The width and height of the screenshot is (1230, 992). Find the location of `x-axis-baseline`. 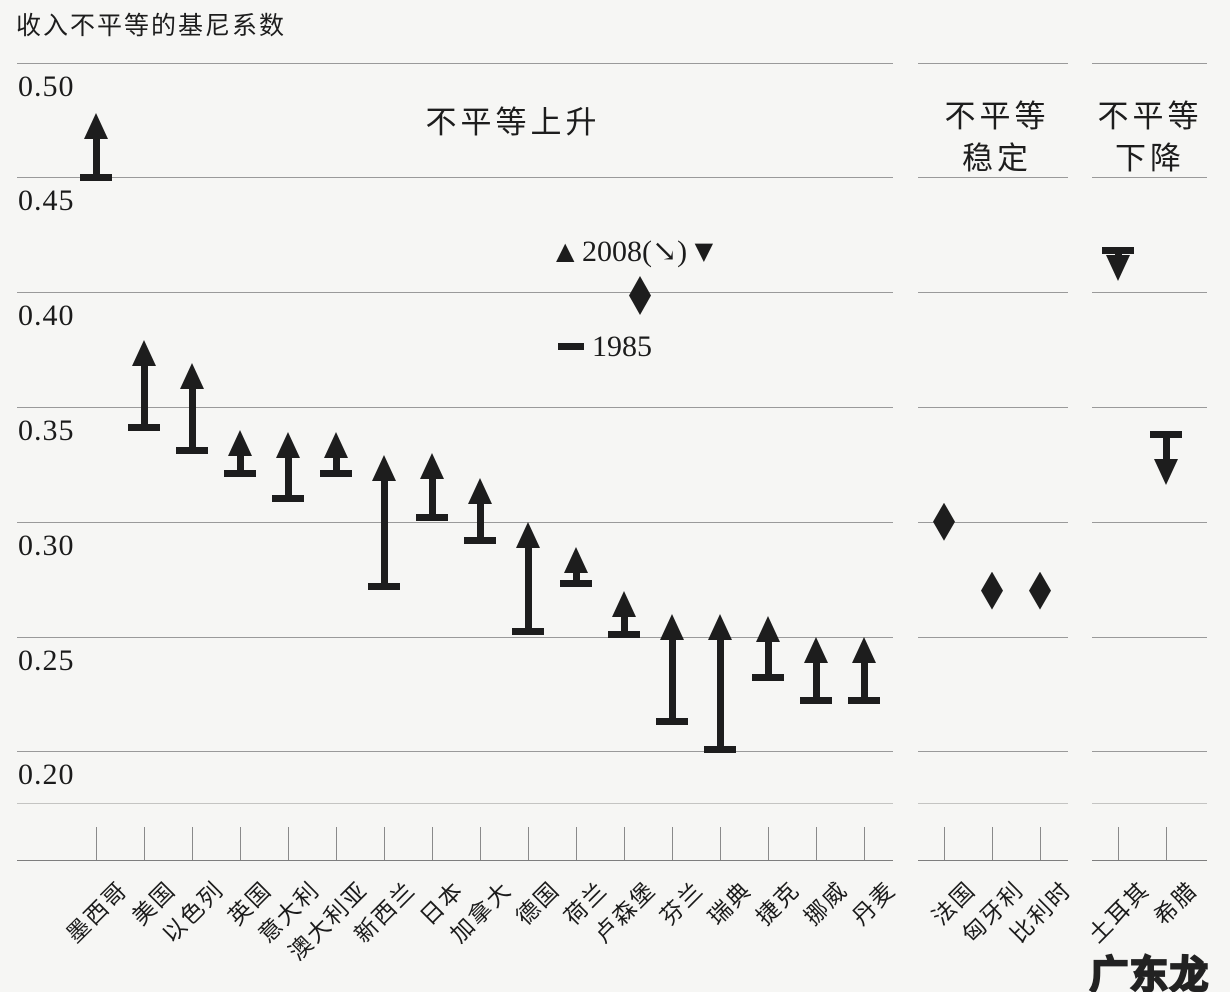

x-axis-baseline is located at coordinates (455, 860).